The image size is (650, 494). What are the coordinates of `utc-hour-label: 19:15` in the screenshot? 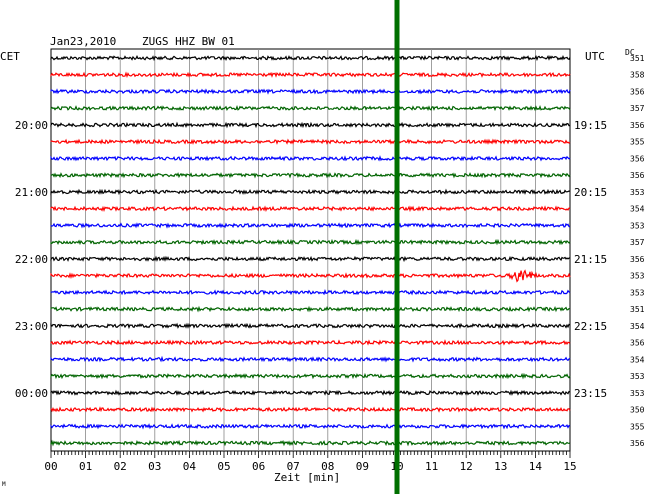 It's located at (590, 125).